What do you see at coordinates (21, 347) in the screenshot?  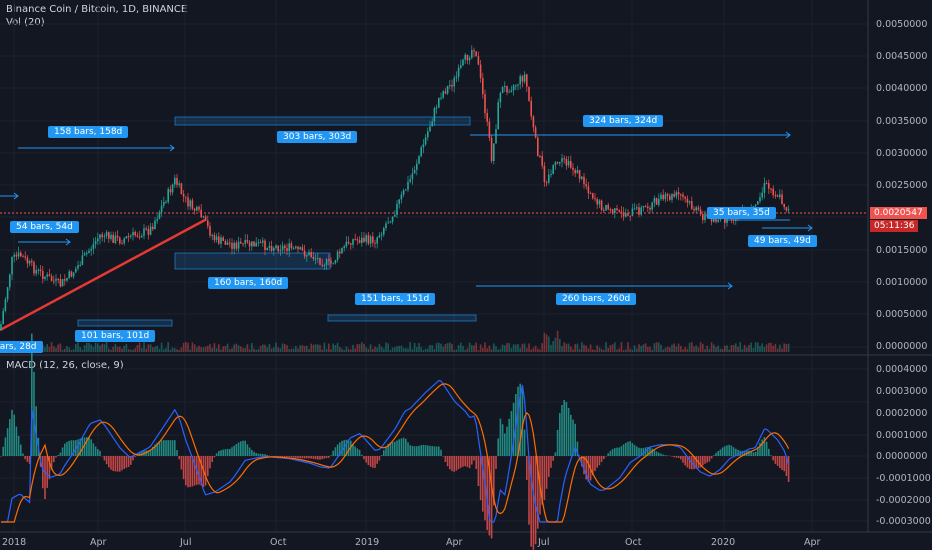 I see `measure-tag-28: bars, 28d` at bounding box center [21, 347].